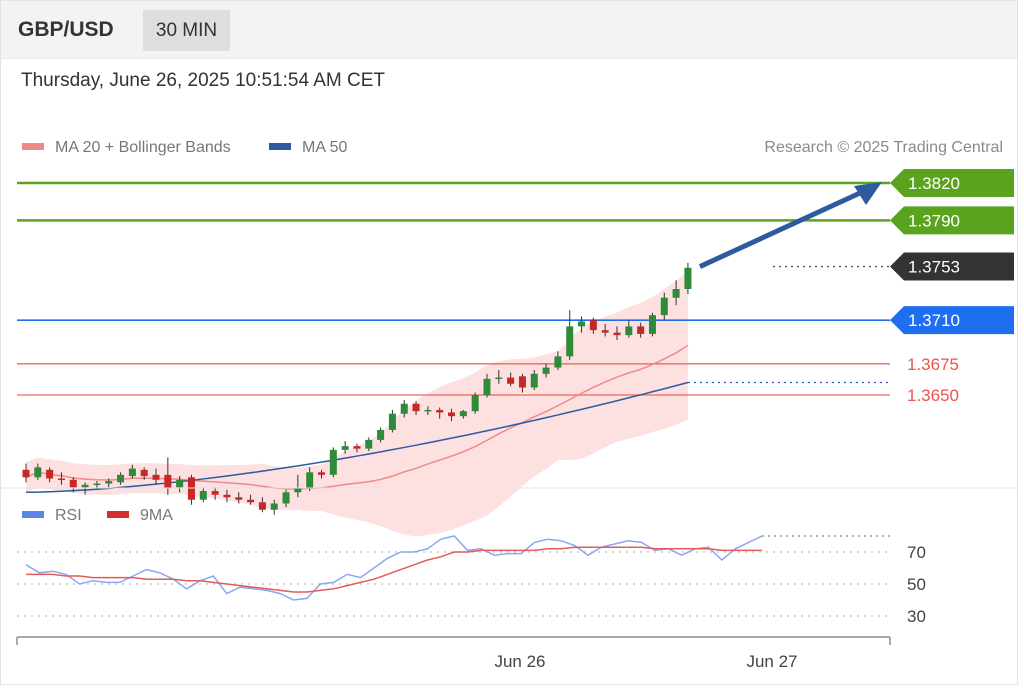  Describe the element at coordinates (771, 661) in the screenshot. I see `x-tick-label-1: Jun 27` at that location.